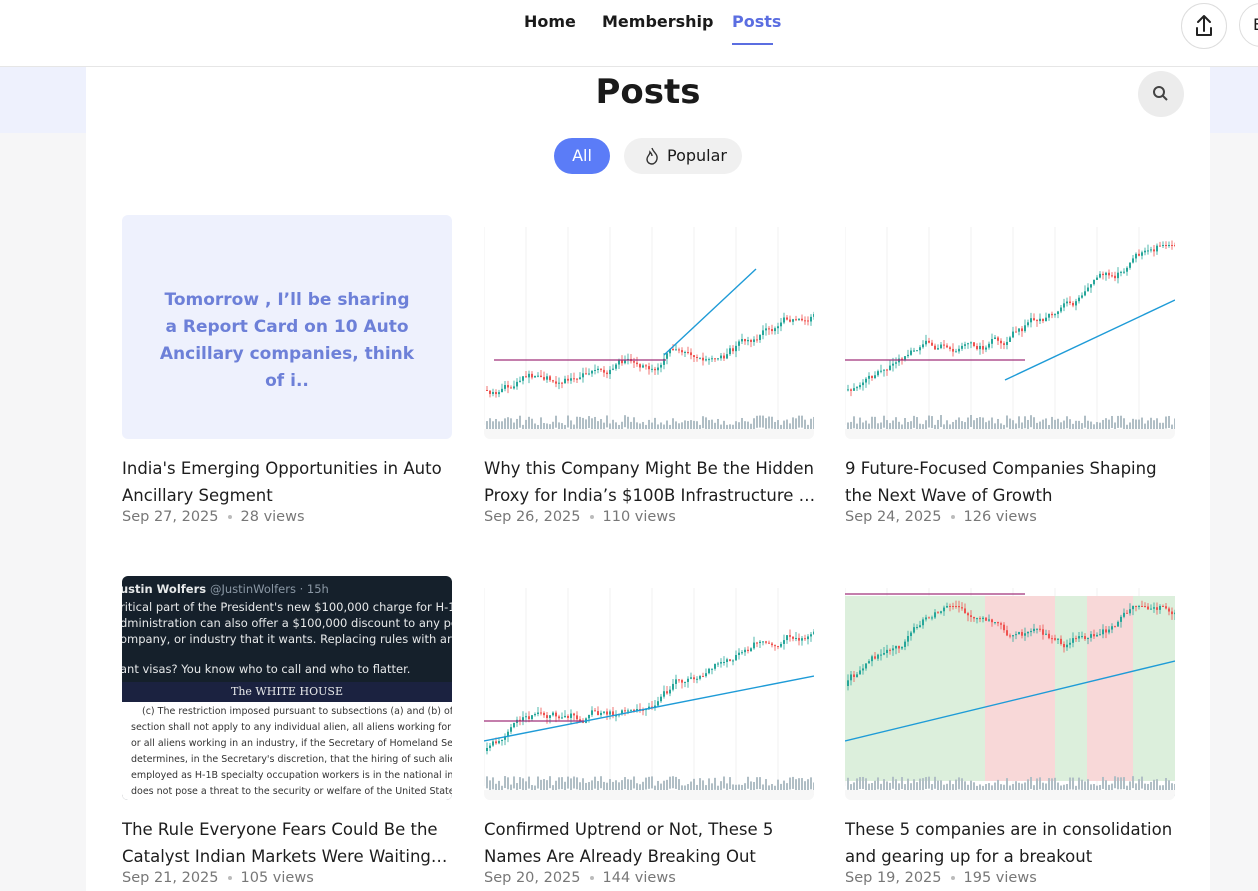  What do you see at coordinates (757, 21) in the screenshot?
I see `nav-link: Posts` at bounding box center [757, 21].